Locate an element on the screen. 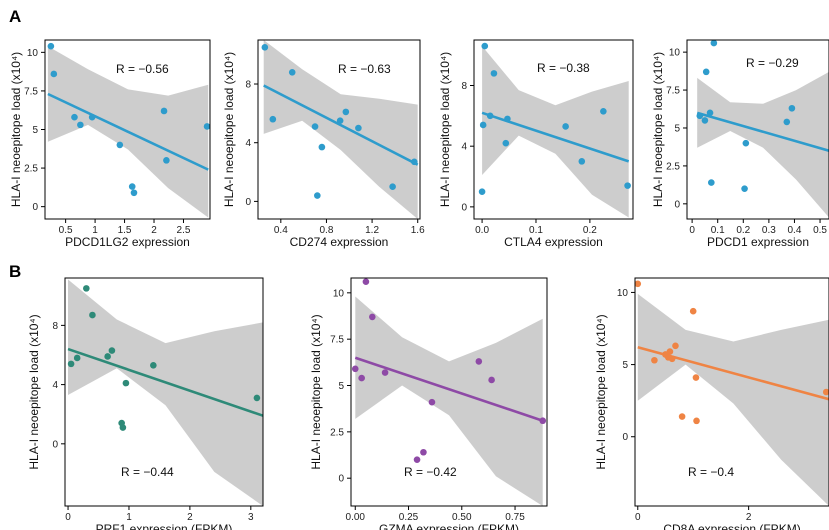 The height and width of the screenshot is (530, 829). x-axis-label: PDCD1LG2 expression is located at coordinates (127, 242).